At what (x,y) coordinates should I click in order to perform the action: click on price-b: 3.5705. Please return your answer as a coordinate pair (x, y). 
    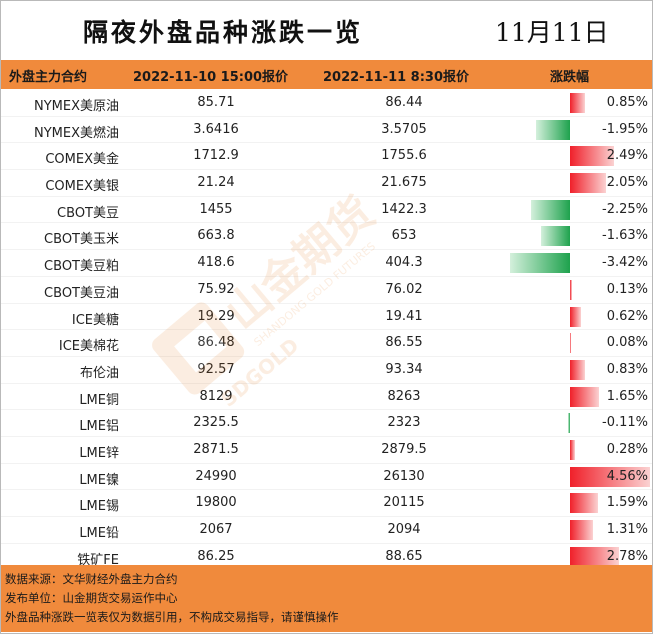
    Looking at the image, I should click on (404, 129).